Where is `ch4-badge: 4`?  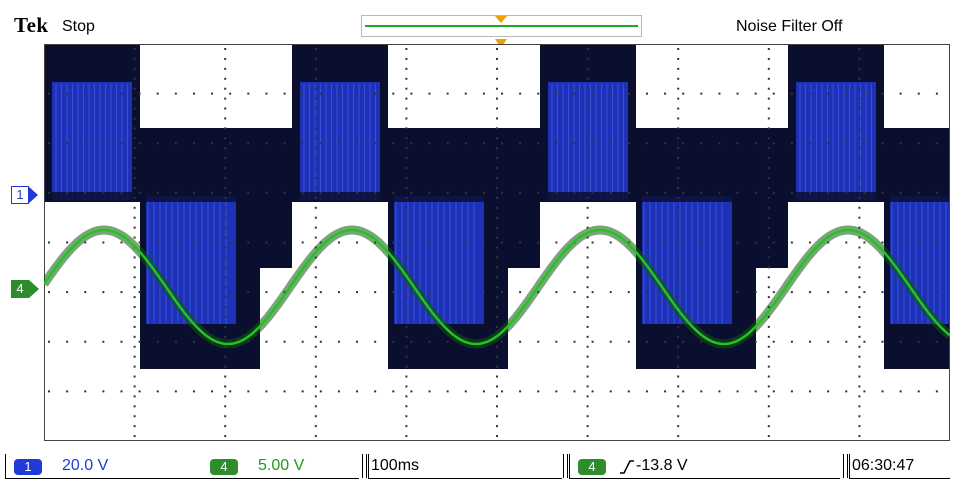 ch4-badge: 4 is located at coordinates (224, 467).